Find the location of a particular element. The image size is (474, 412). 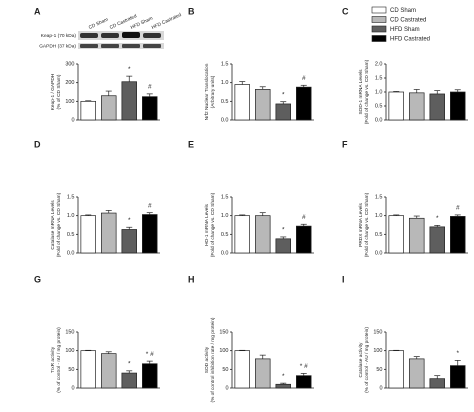

y-axis-label-line: Nrf2 Nuclear Translocation is located at coordinates (207, 91).